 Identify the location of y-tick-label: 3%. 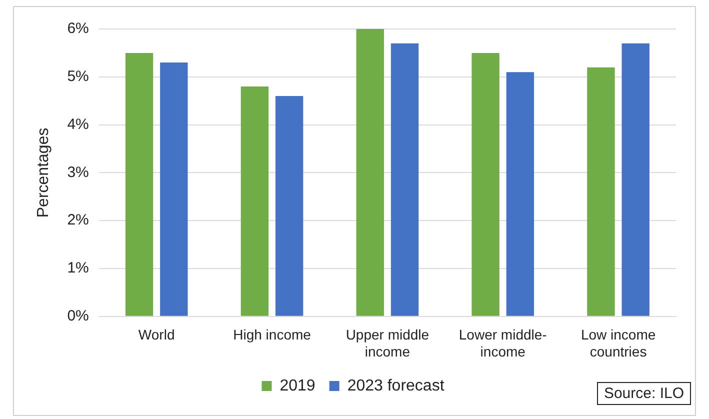
(78, 172).